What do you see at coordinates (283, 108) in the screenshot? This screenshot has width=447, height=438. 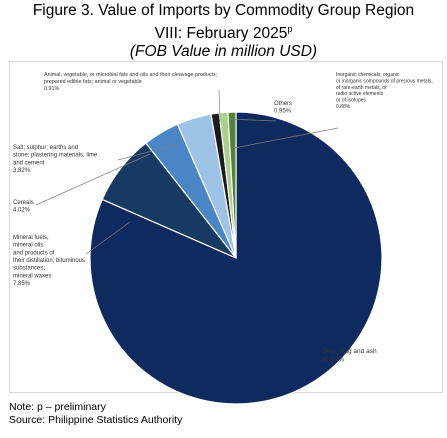 I see `data-label-5: Others 0.95%` at bounding box center [283, 108].